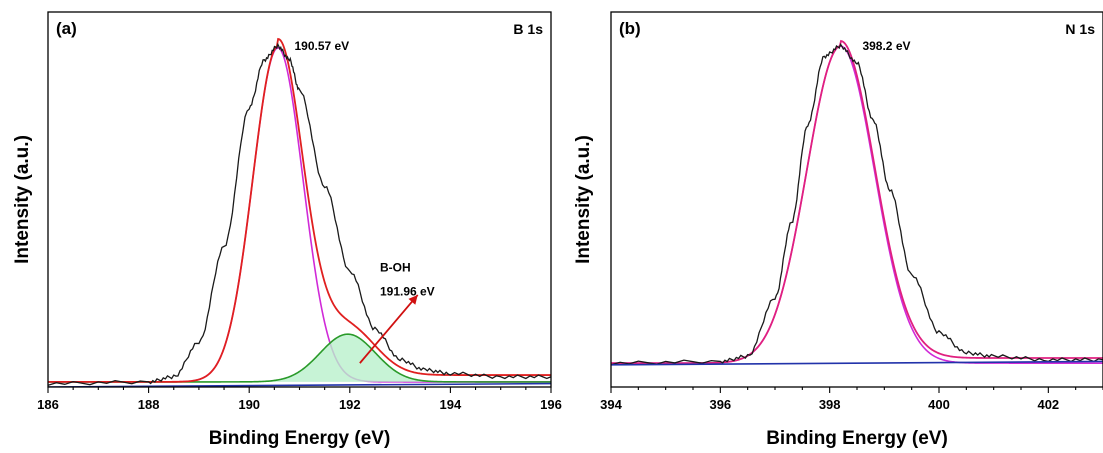  Describe the element at coordinates (48, 404) in the screenshot. I see `x-tick-label: 186` at that location.